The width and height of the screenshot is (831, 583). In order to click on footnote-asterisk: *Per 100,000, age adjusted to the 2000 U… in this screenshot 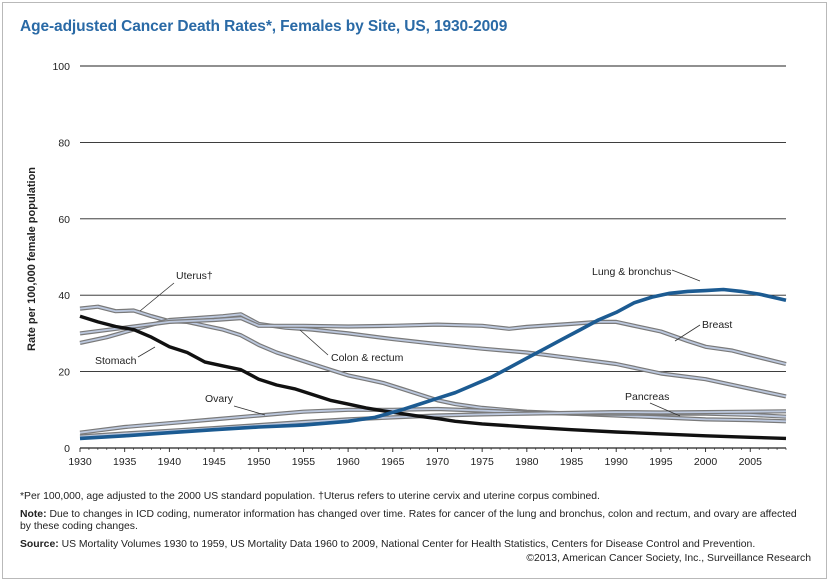, I will do `click(310, 496)`.